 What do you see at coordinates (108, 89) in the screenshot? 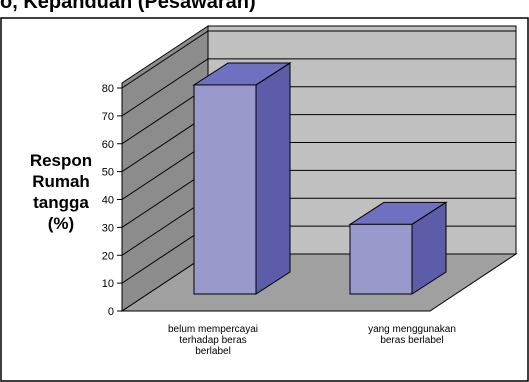
I see `y-tick-label: 80` at bounding box center [108, 89].